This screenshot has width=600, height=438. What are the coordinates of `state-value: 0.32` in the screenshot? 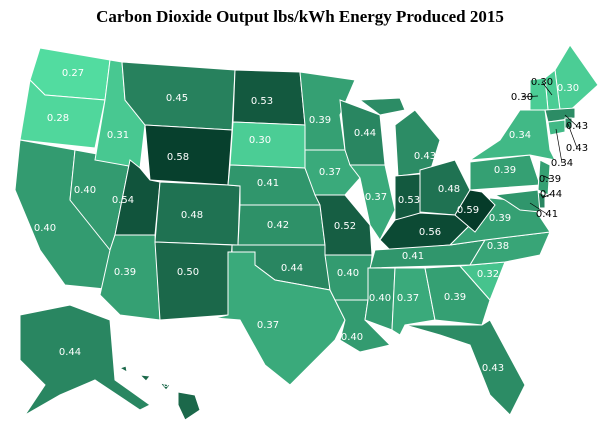 It's located at (488, 274).